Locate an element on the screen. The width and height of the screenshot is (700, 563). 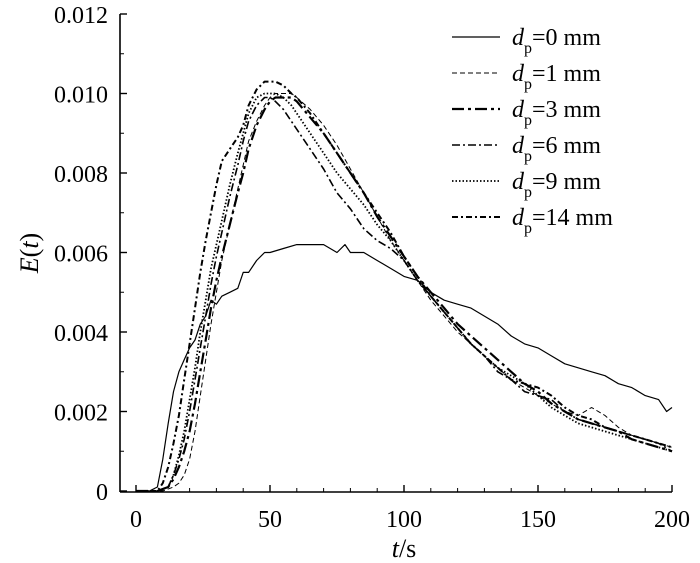
x-tick-label: 50 is located at coordinates (270, 520).